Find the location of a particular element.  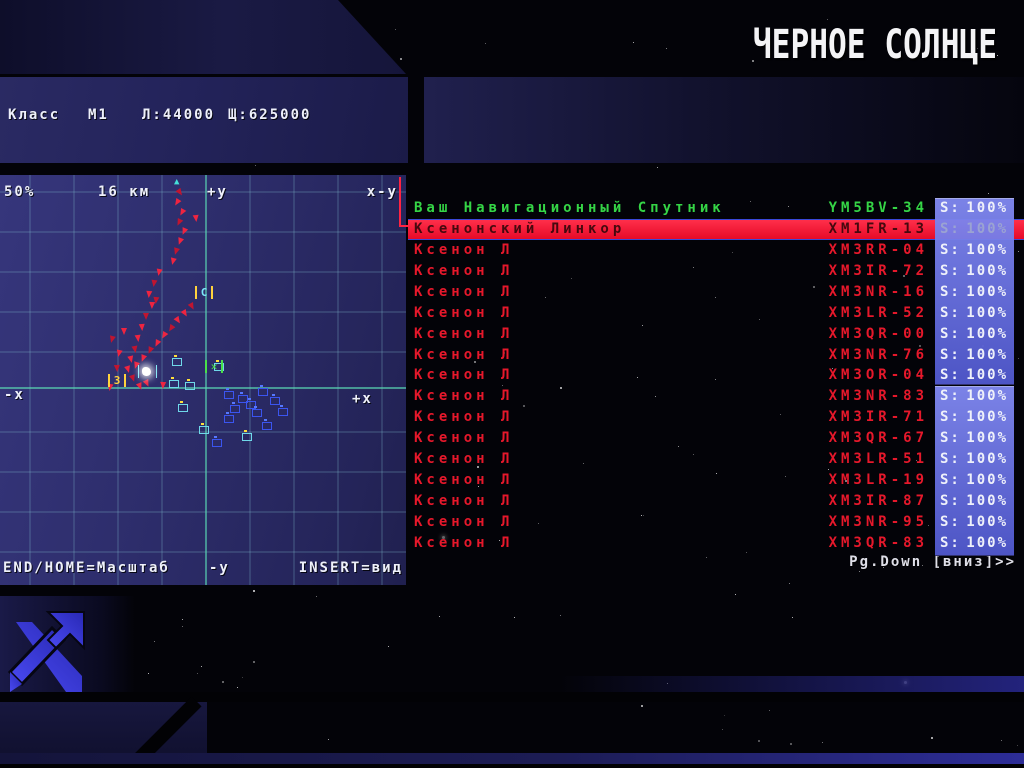

row-cd: XM3NR-76 is located at coordinates (878, 354).